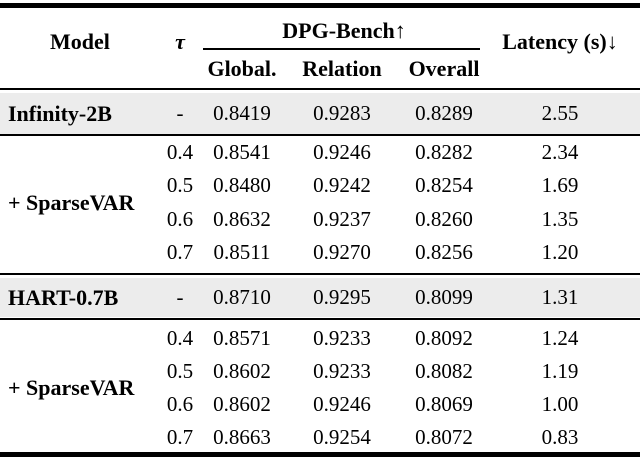 The height and width of the screenshot is (464, 640). What do you see at coordinates (342, 252) in the screenshot?
I see `relation-value: 0.9270` at bounding box center [342, 252].